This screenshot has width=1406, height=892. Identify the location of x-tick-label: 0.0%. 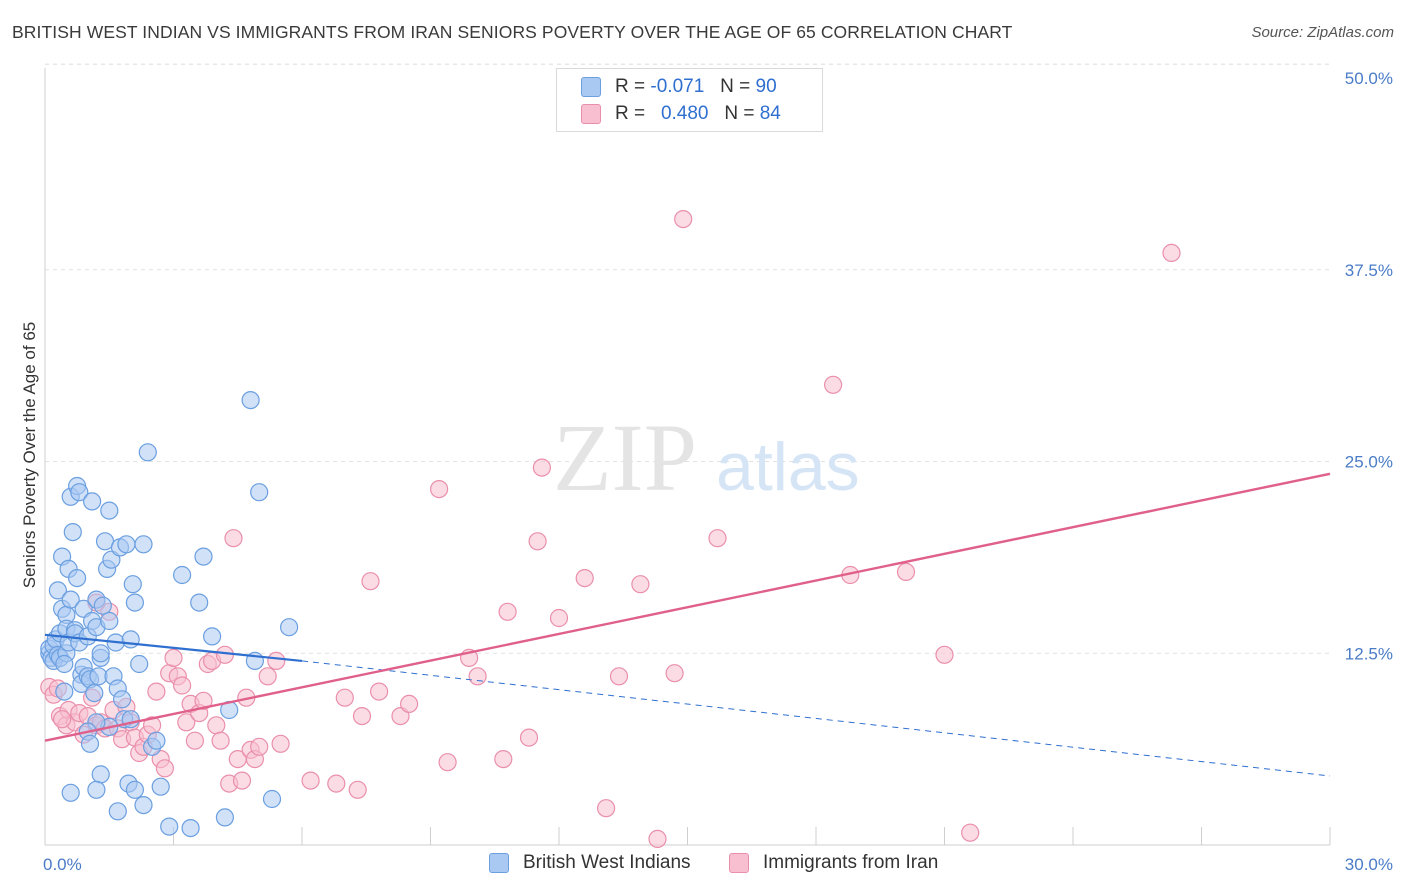
(62, 864).